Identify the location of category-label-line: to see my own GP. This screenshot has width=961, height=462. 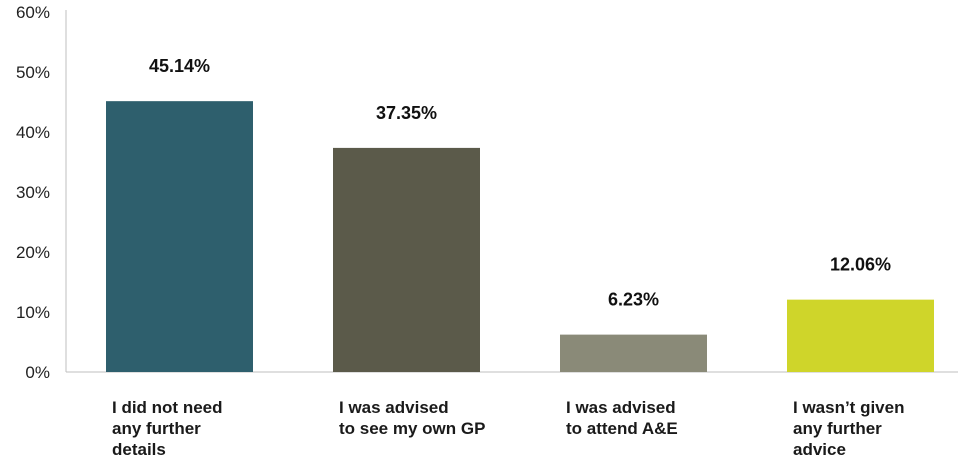
(412, 428).